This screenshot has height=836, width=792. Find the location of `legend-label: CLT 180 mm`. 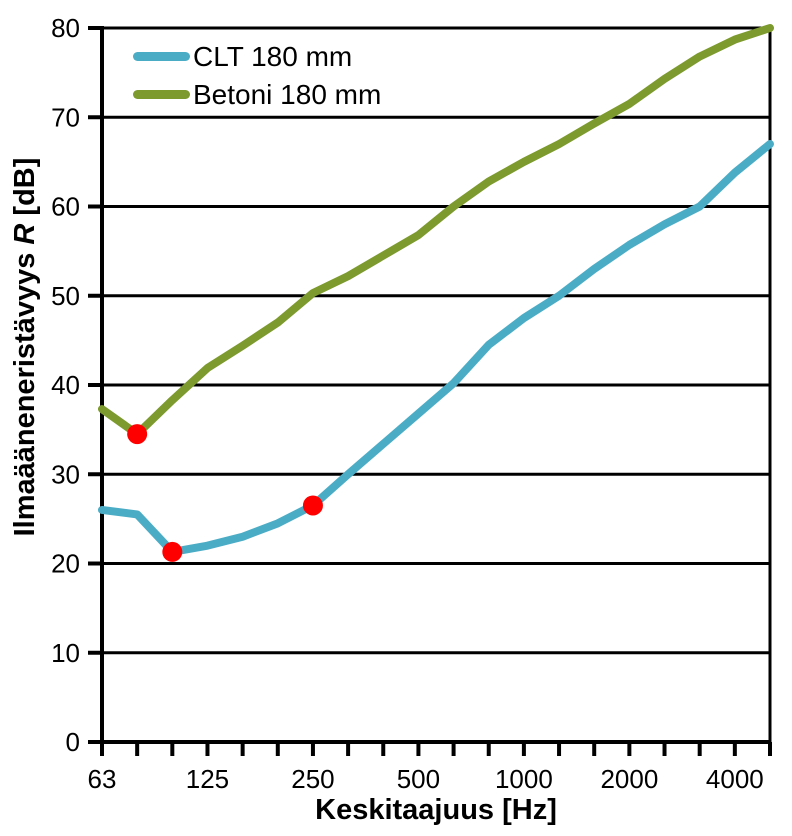

legend-label: CLT 180 mm is located at coordinates (273, 56).